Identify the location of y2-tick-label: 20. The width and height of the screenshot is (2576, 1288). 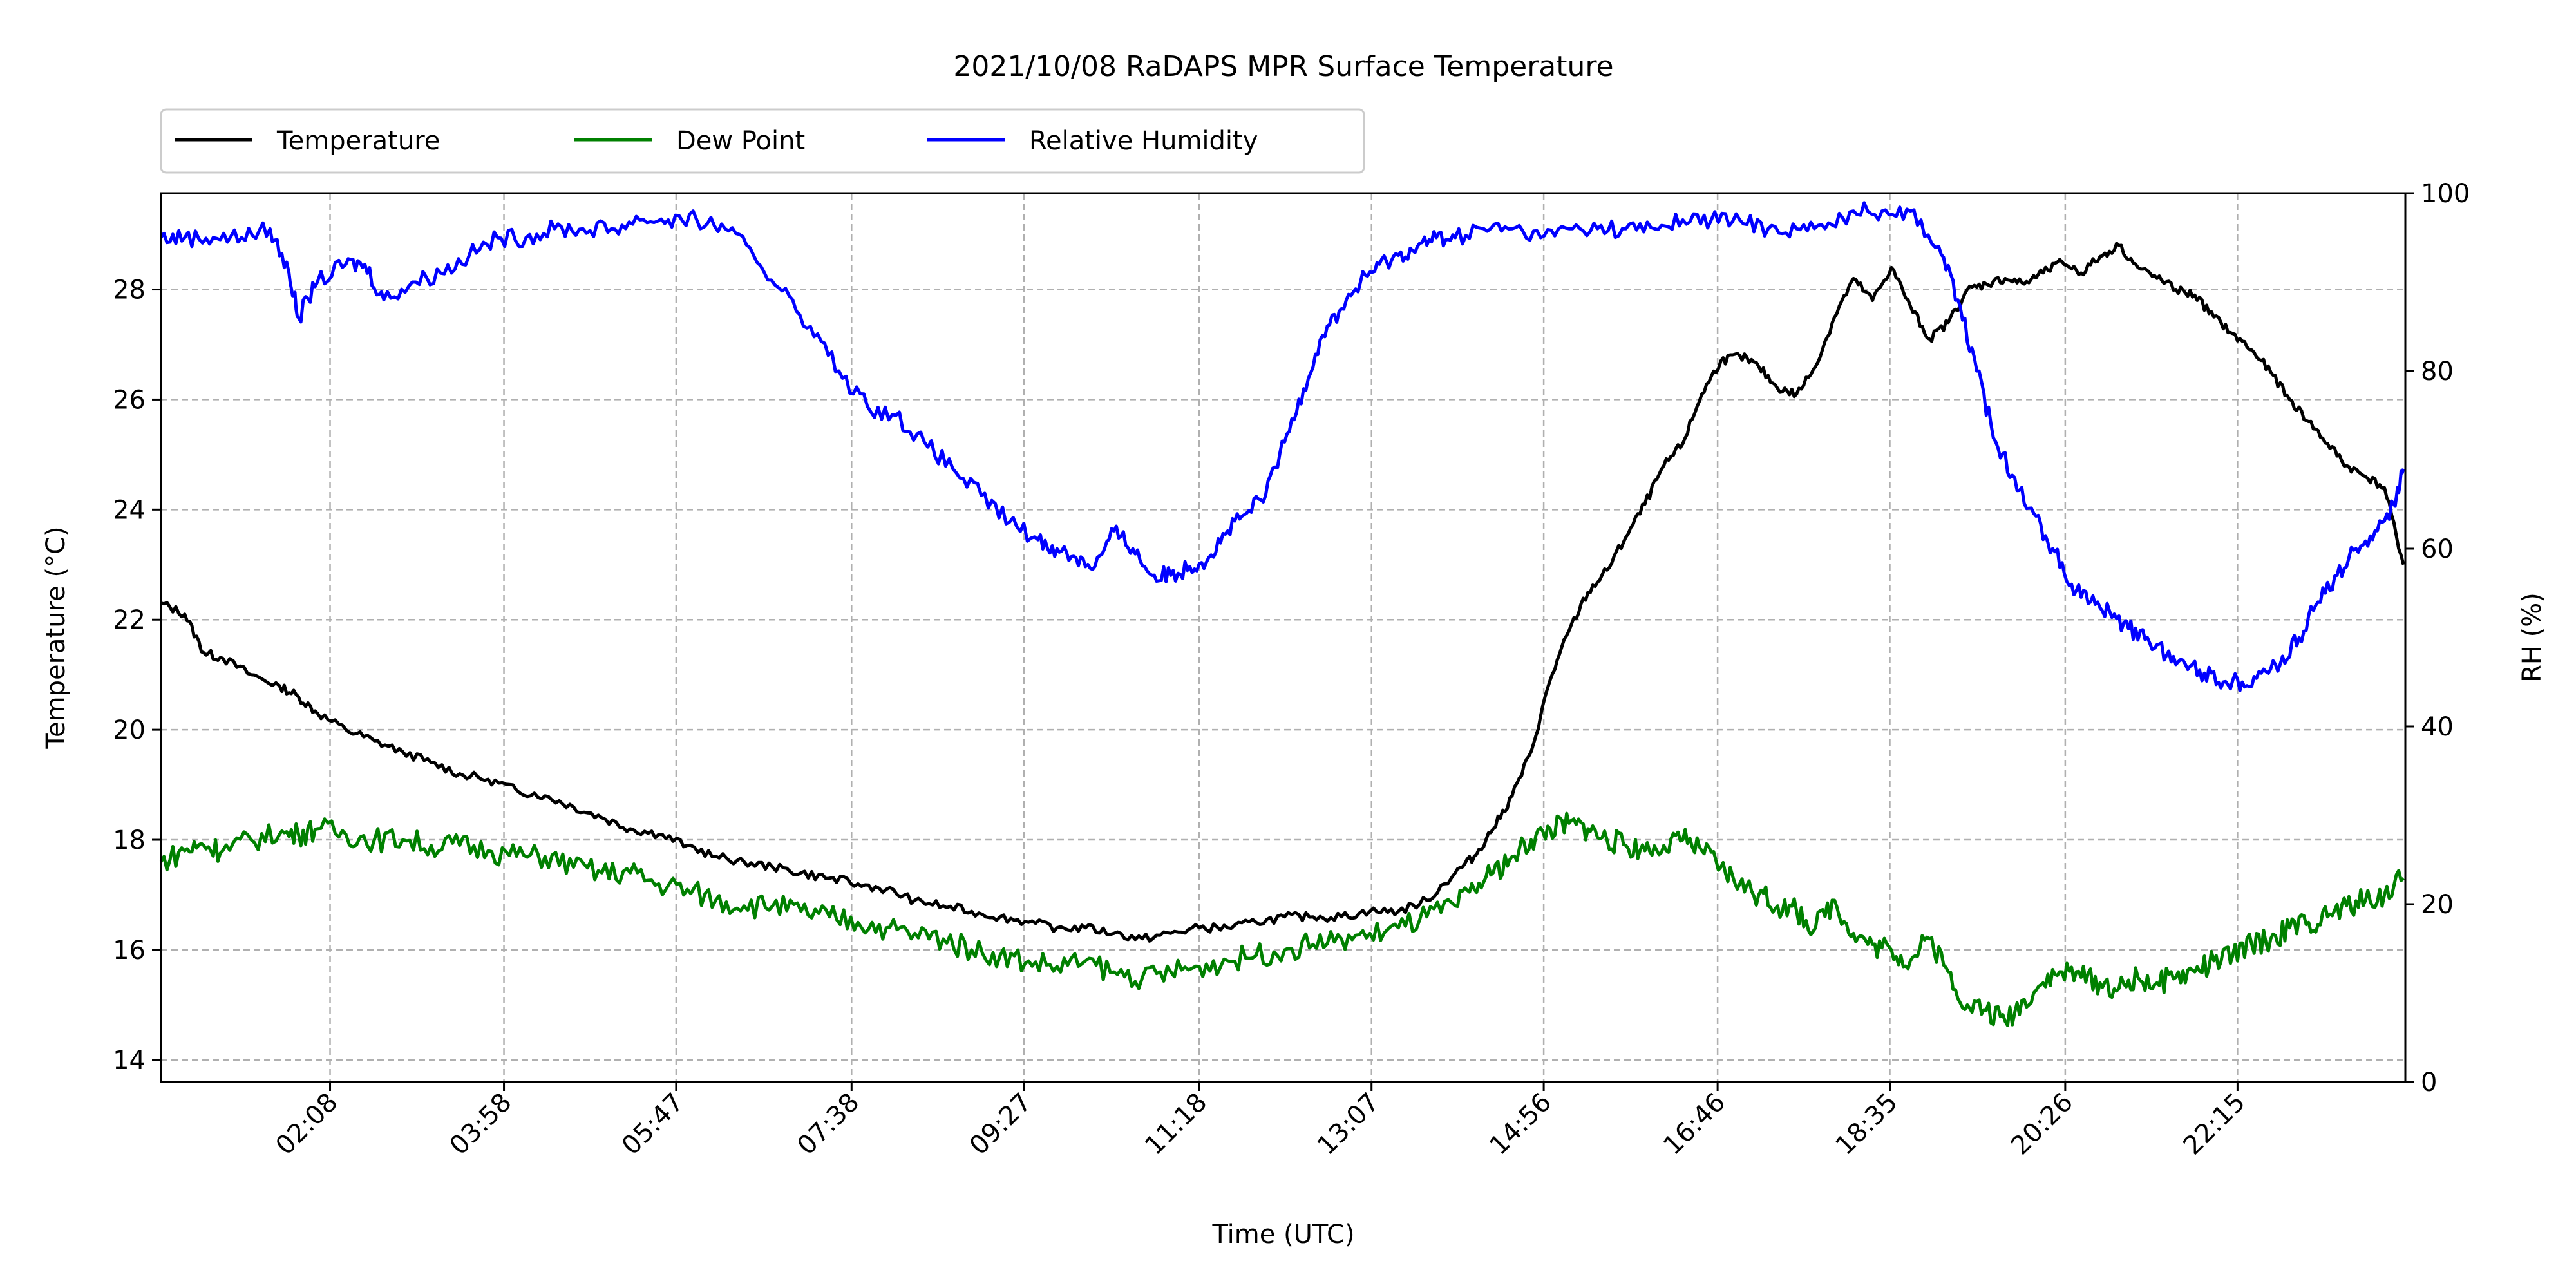
(2437, 905).